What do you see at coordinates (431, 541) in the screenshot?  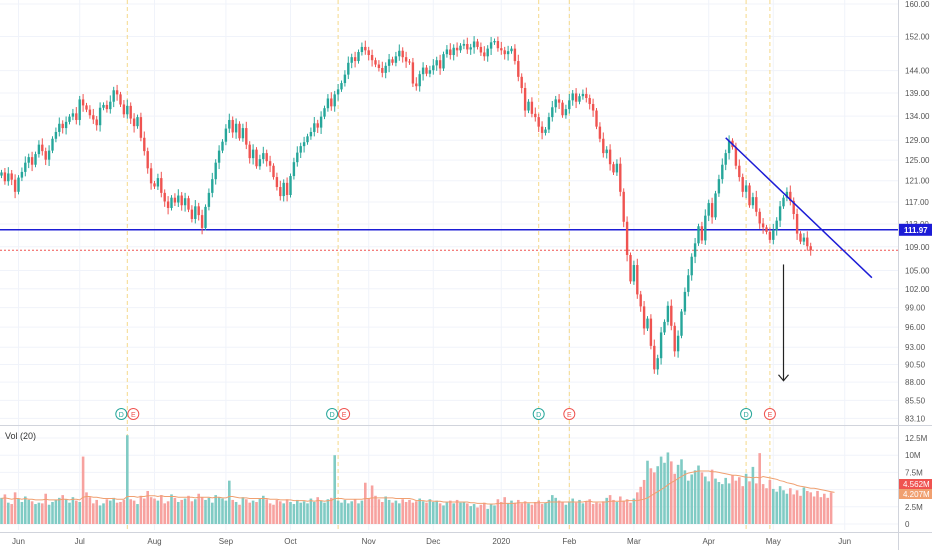 I see `time-axis: Jun Jul Aug Sep Oct Nov Dec 2020 Feb Mar Apr May Jun` at bounding box center [431, 541].